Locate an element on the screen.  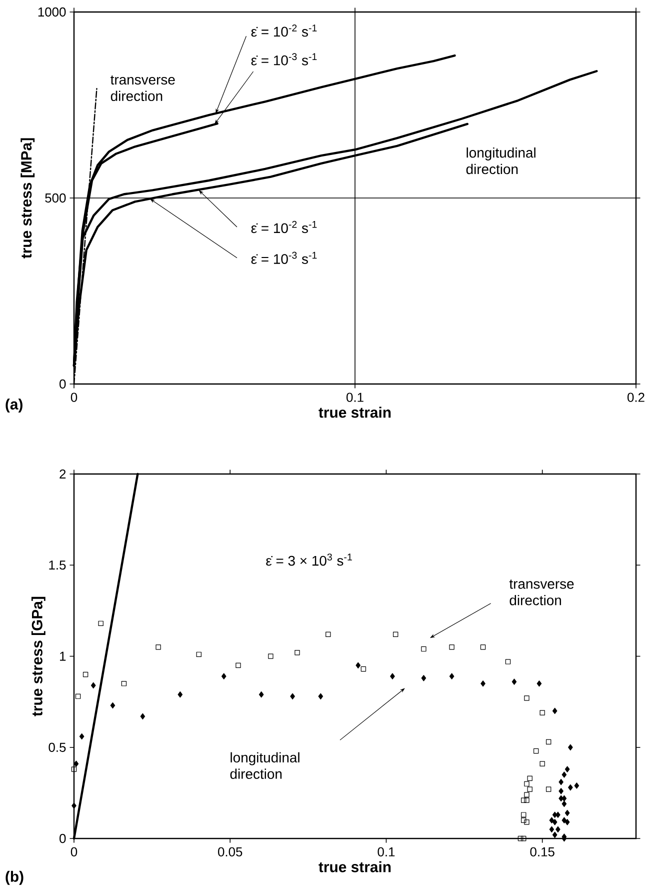
text: (a) is located at coordinates (14, 405).